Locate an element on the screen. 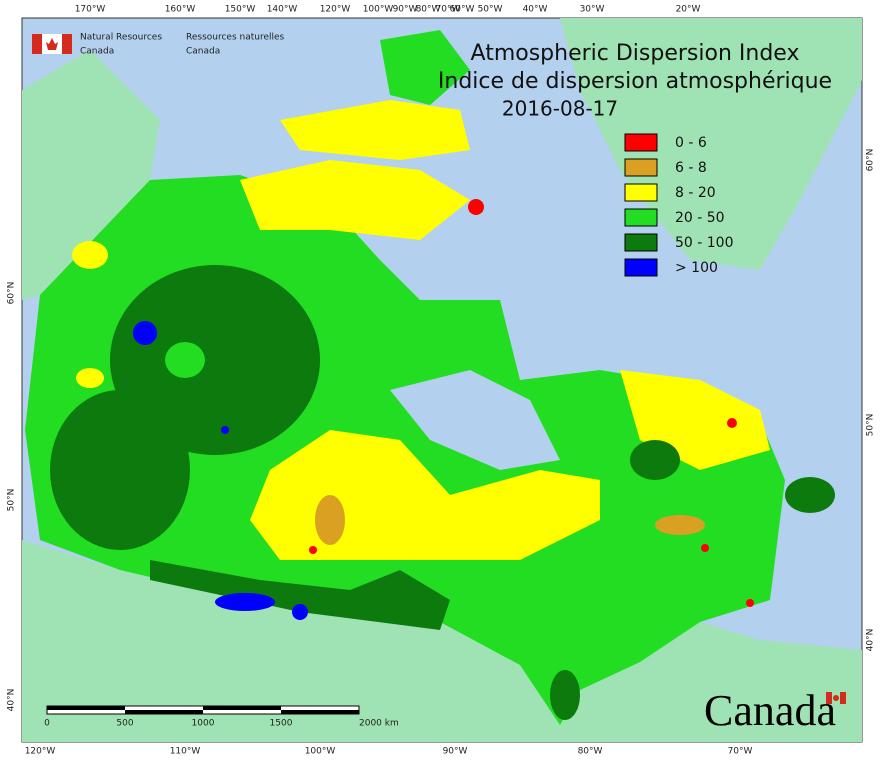 The height and width of the screenshot is (760, 880). legend-label: > 100 is located at coordinates (696, 268).